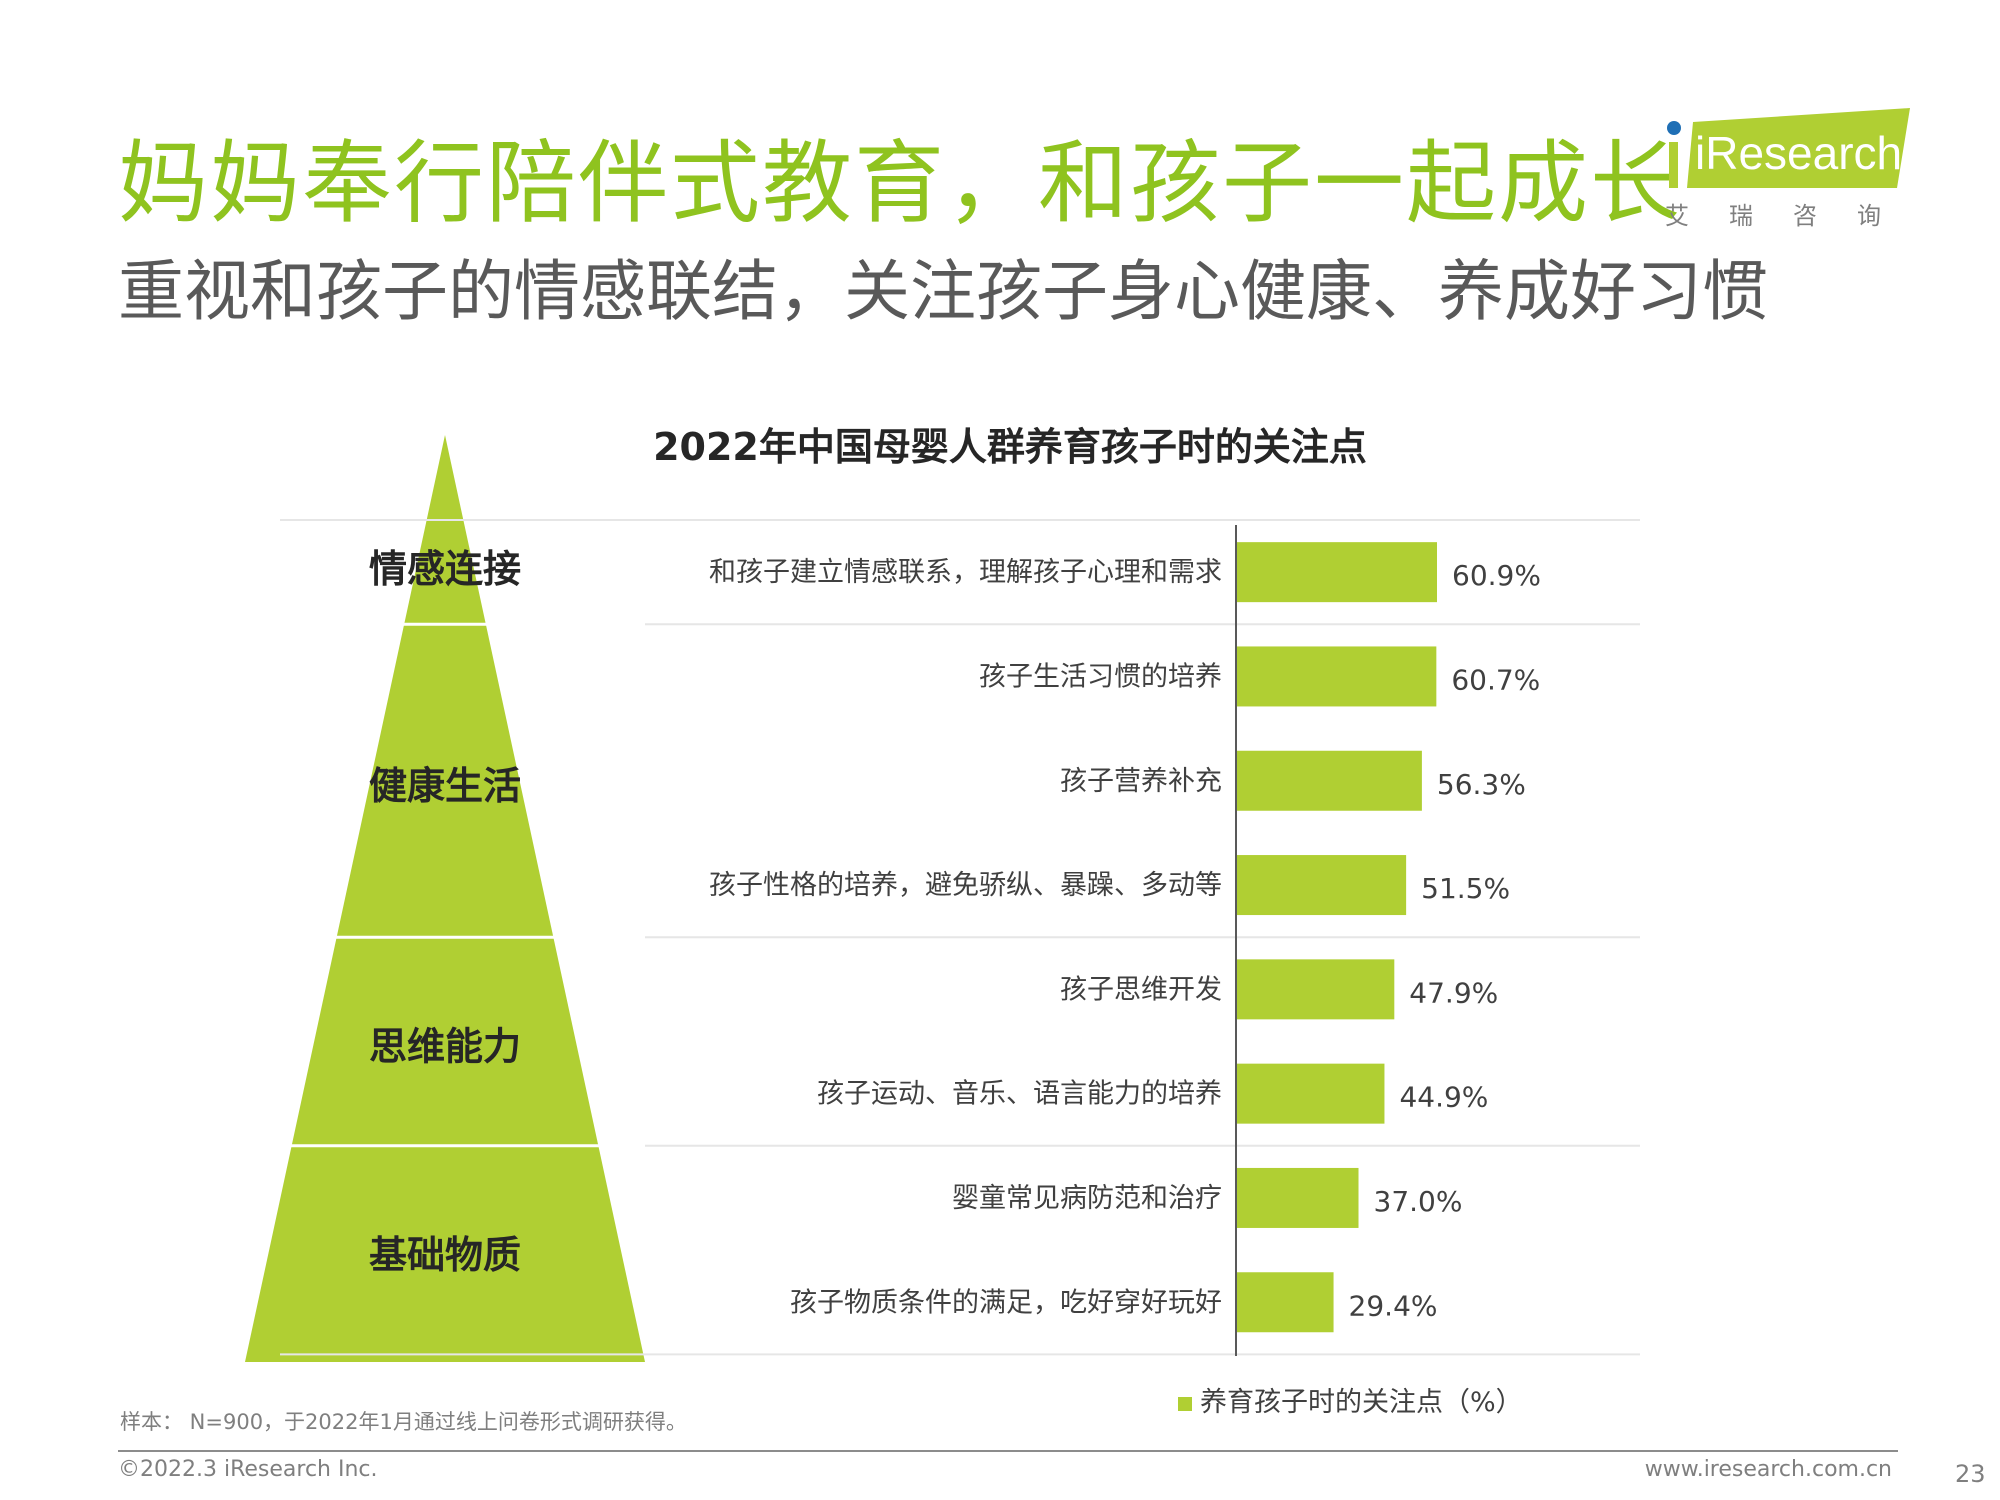  I want to click on data-label: 56.3%, so click(1481, 784).